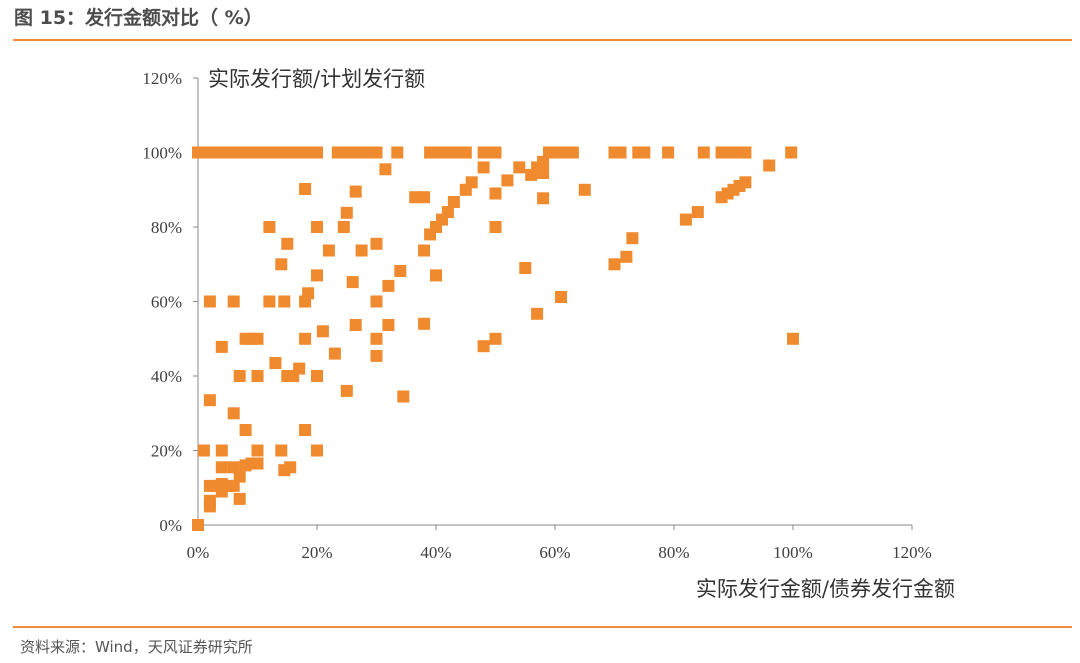 The width and height of the screenshot is (1080, 663). What do you see at coordinates (542, 627) in the screenshot?
I see `footer-rule` at bounding box center [542, 627].